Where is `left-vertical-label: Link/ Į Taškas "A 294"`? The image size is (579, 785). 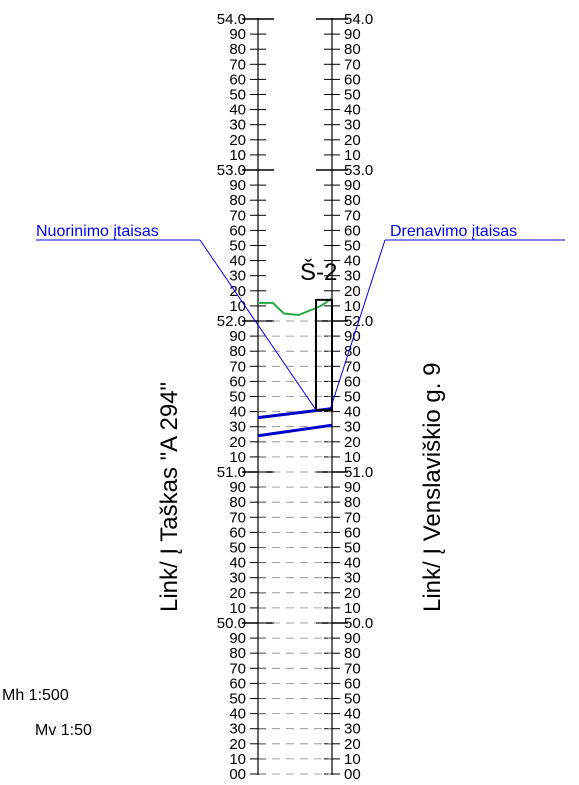 left-vertical-label: Link/ Į Taškas "A 294" is located at coordinates (169, 497).